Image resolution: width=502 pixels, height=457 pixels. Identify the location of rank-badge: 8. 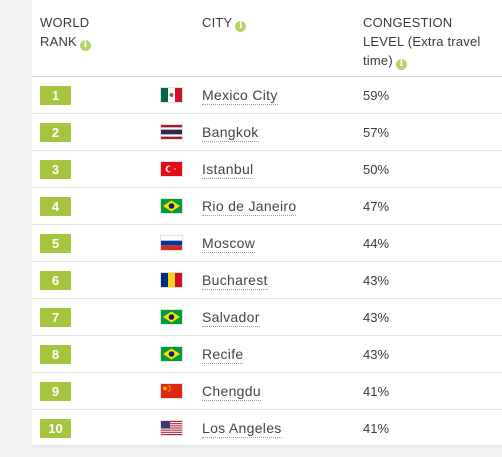
(55, 354).